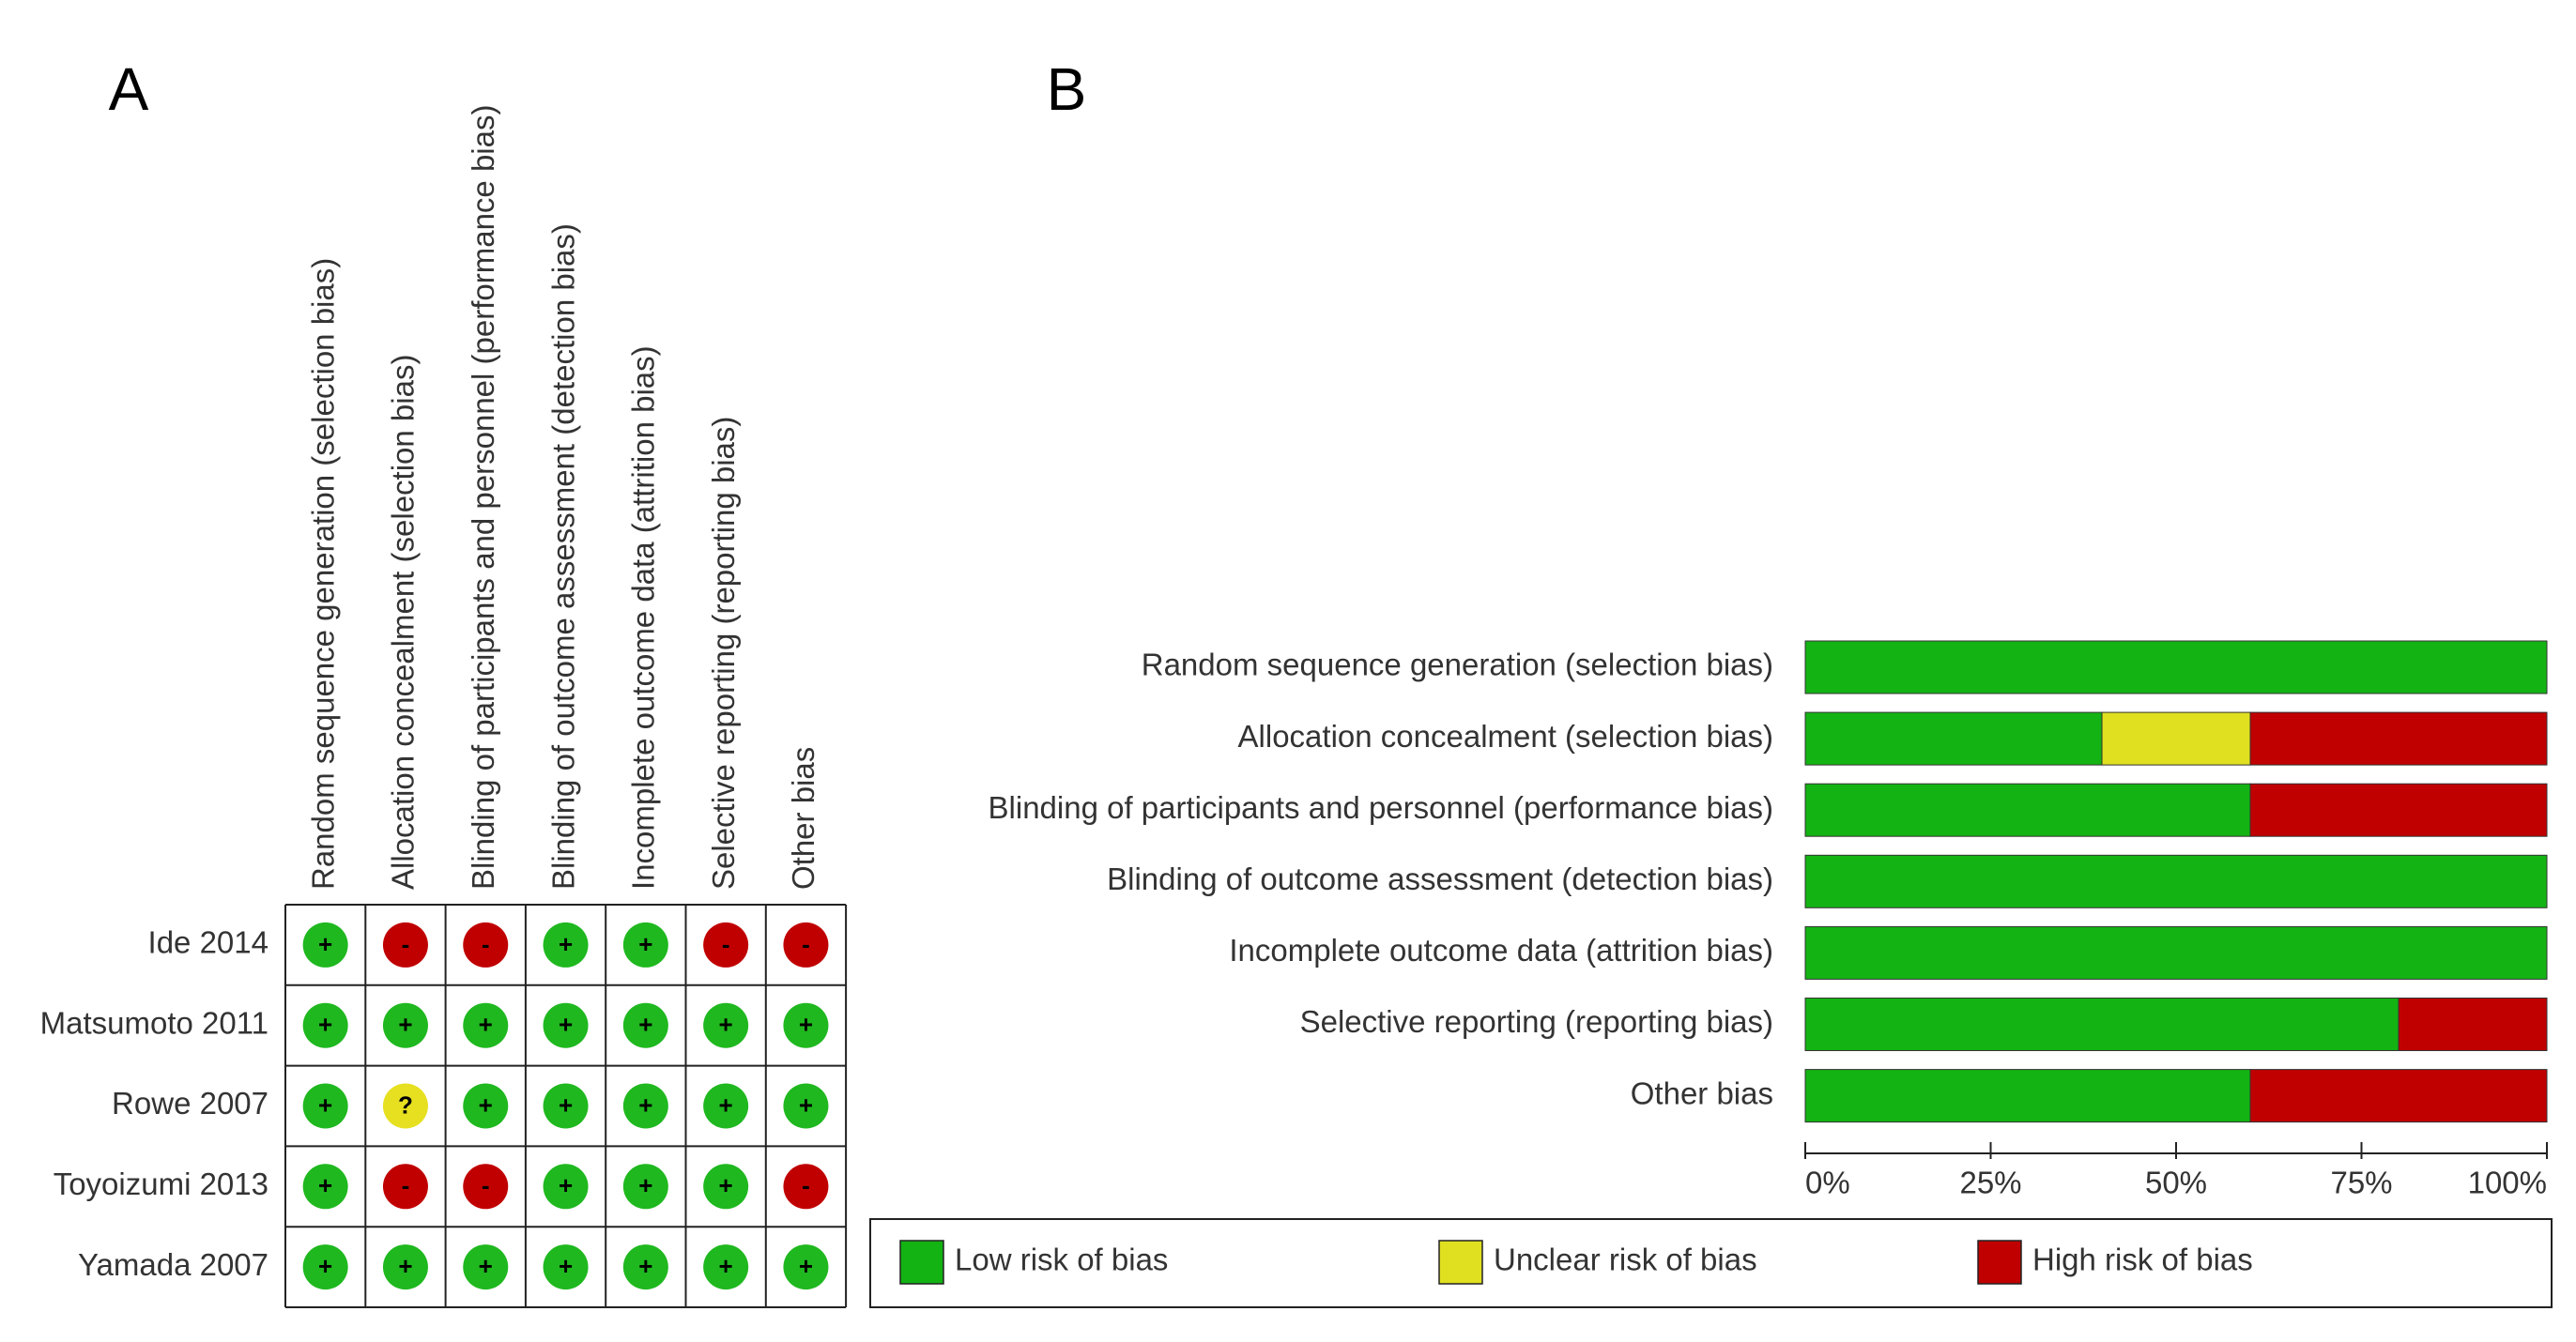 This screenshot has width=2576, height=1342. Describe the element at coordinates (1501, 951) in the screenshot. I see `category-label: Incomplete outcome data (attrition bias)` at that location.